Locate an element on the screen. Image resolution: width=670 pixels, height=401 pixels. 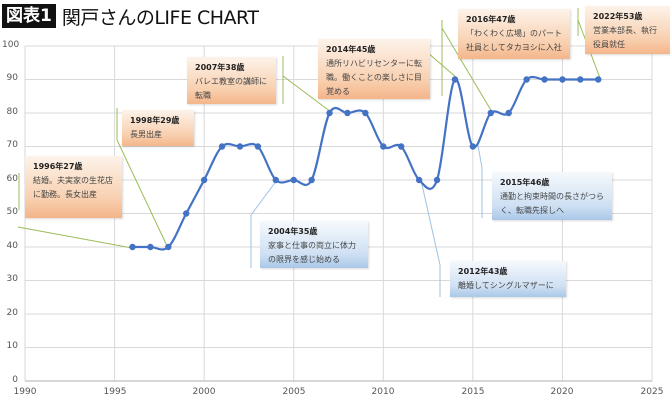
annotation-2015: 2015年46歳 通勤と拘束時間の長さがつら く、転職先探しへ is located at coordinates (552, 196).